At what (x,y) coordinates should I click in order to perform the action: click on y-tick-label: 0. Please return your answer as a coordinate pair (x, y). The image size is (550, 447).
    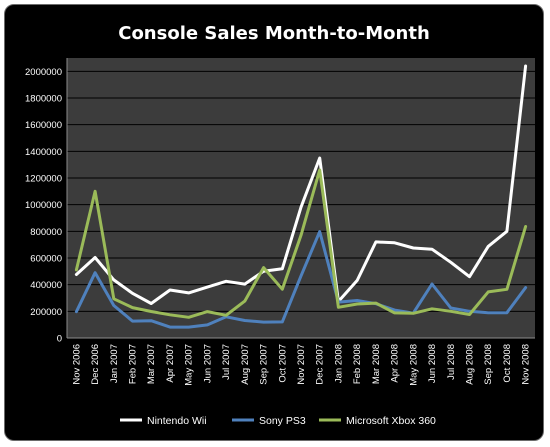
    Looking at the image, I should click on (59, 339).